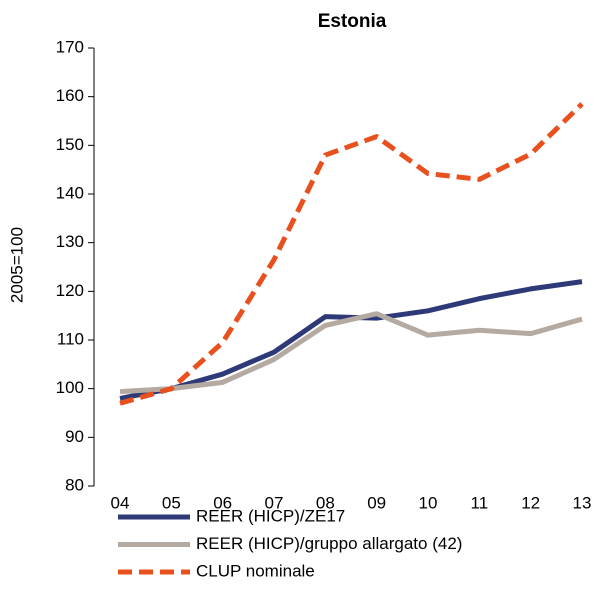 This screenshot has height=604, width=606. I want to click on x-tick-label: 09, so click(376, 502).